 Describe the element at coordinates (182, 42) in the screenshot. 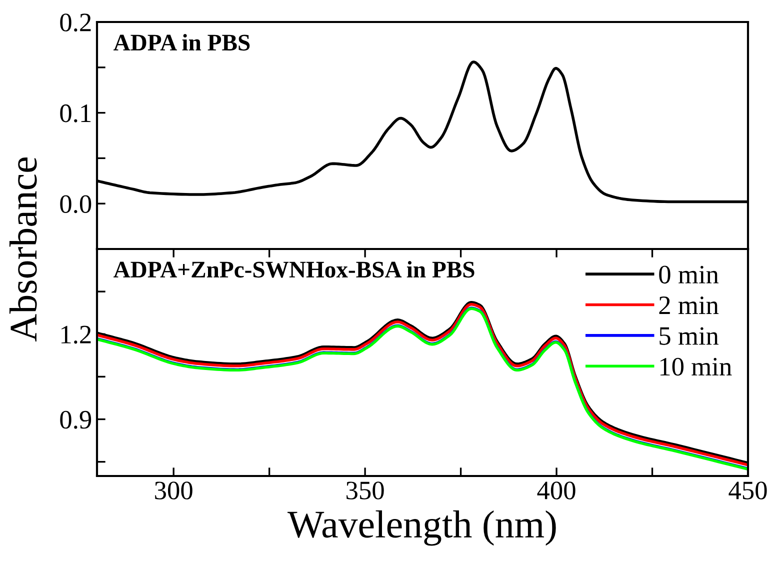

I see `annotation: ADPA in PBS` at that location.